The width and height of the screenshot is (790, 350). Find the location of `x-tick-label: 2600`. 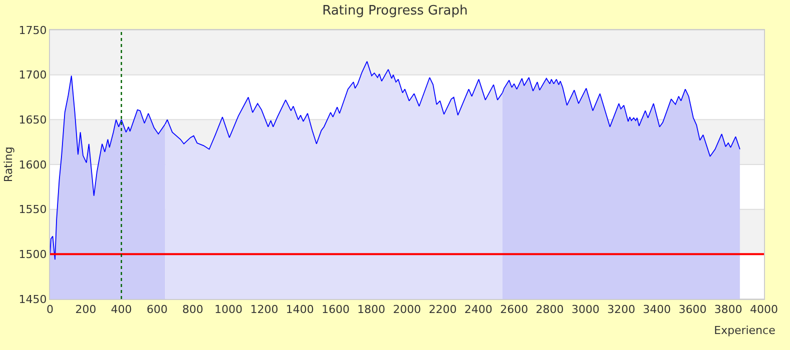

x-tick-label: 2600 is located at coordinates (514, 309).